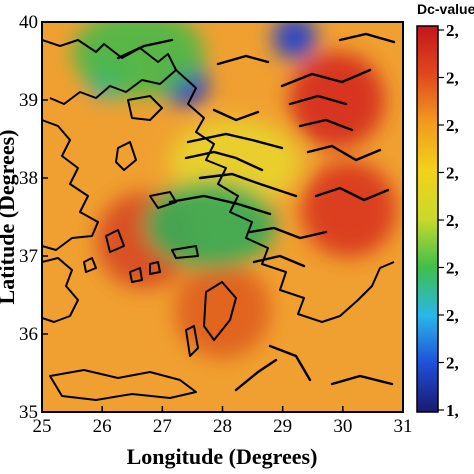 This screenshot has width=474, height=474. I want to click on x-tick-label: 26, so click(102, 426).